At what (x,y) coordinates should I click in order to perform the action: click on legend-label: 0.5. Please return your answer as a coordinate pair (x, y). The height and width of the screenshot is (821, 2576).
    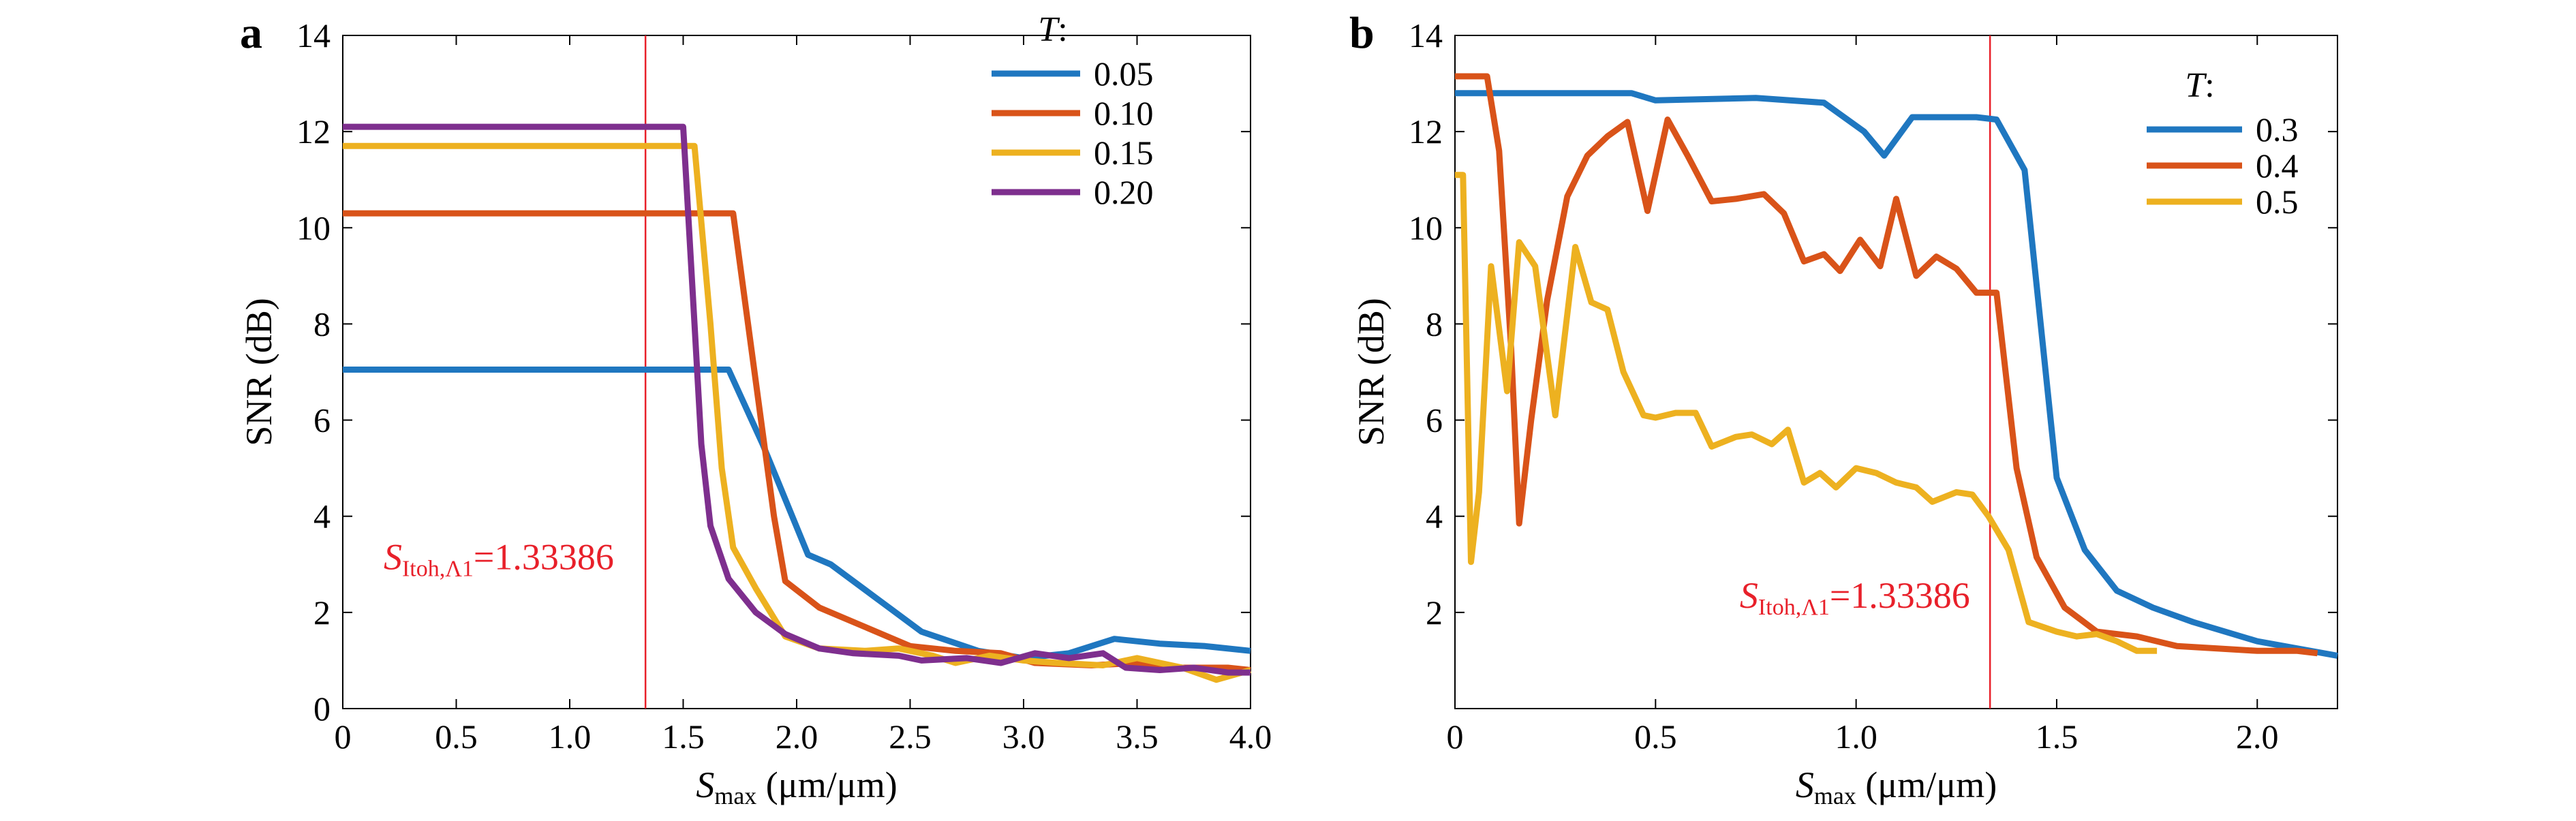
    Looking at the image, I should click on (2277, 202).